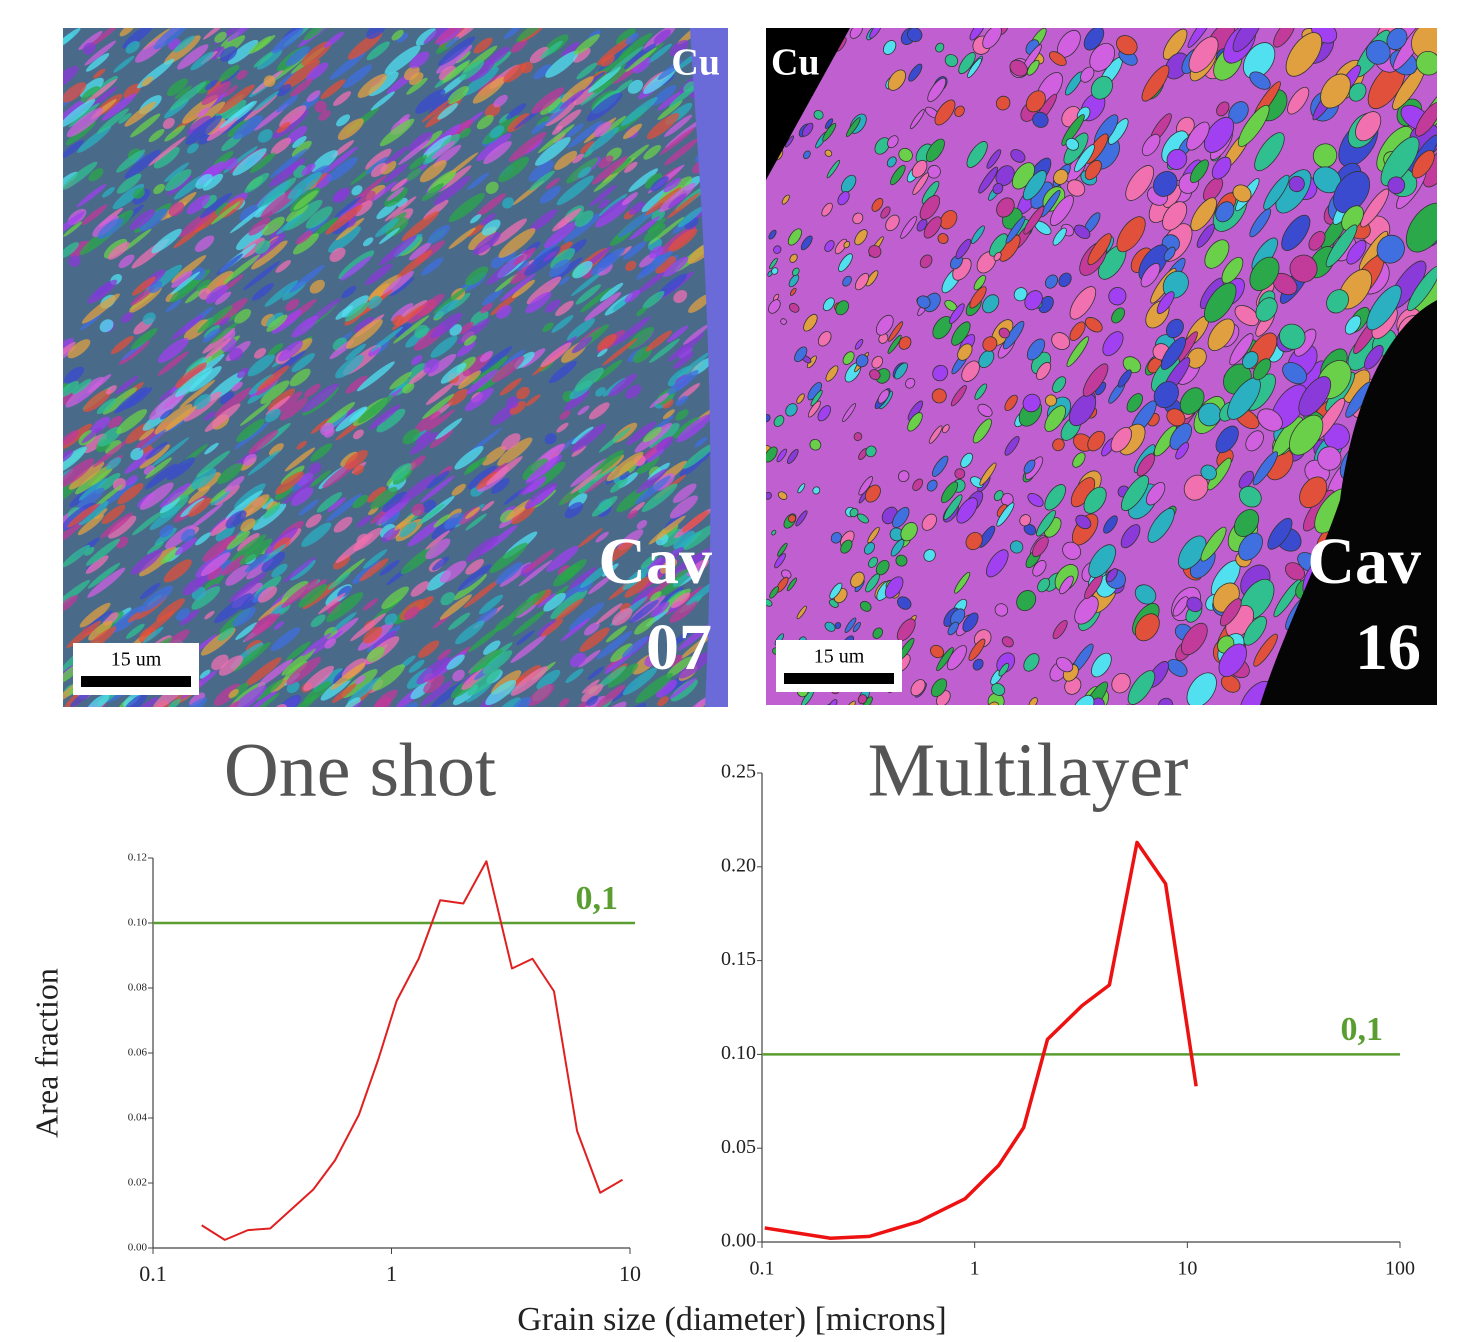 The image size is (1476, 1342). I want to click on y-tick-label: 0.25, so click(738, 772).